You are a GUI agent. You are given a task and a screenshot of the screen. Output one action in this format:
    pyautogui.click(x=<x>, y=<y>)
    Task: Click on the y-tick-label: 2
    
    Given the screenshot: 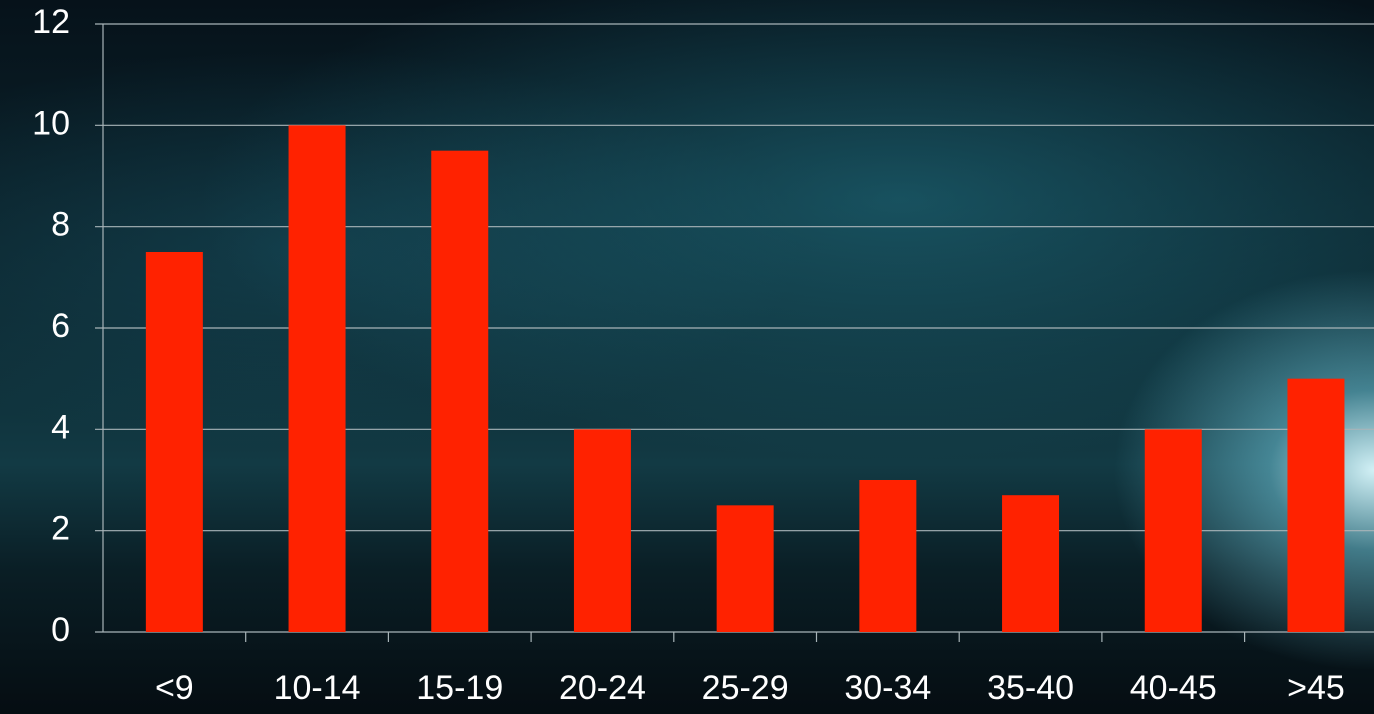 What is the action you would take?
    pyautogui.click(x=60, y=529)
    